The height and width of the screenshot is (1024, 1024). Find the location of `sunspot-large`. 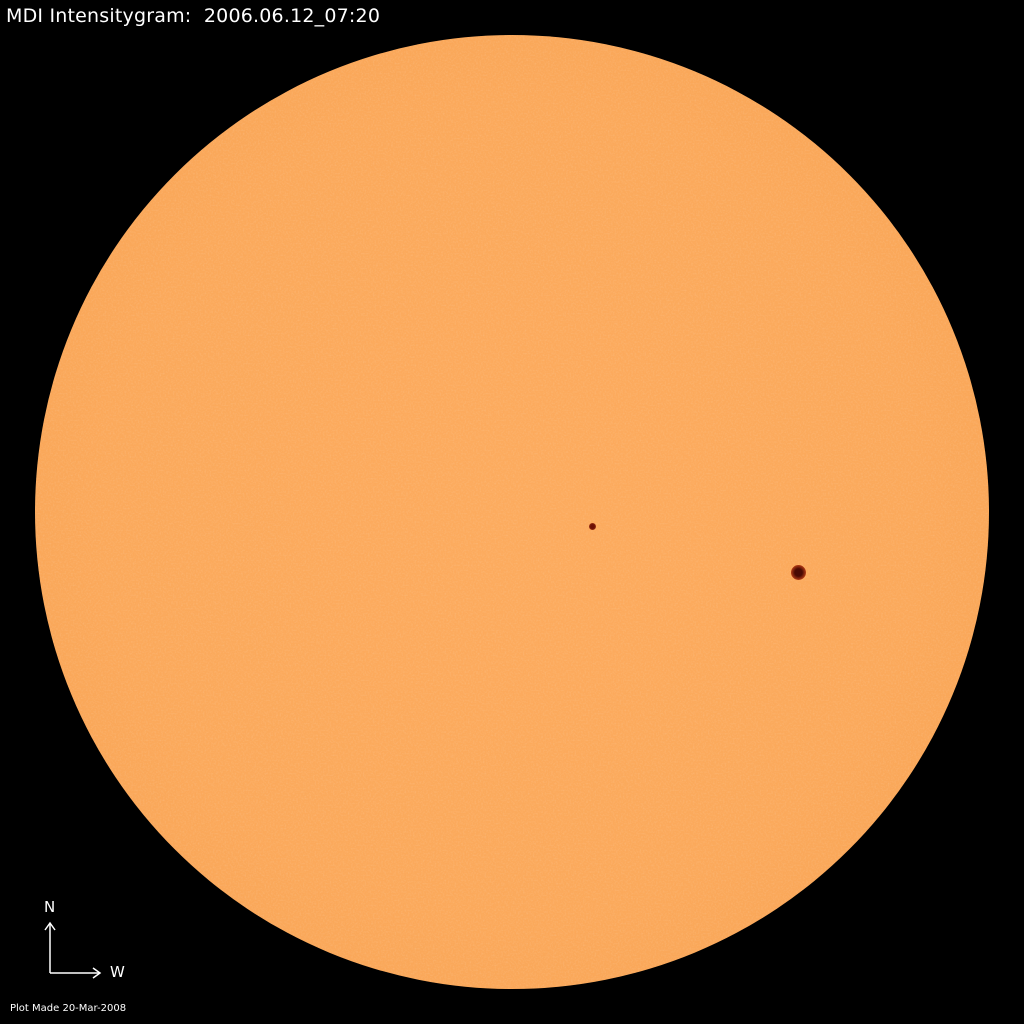

sunspot-large is located at coordinates (798, 572).